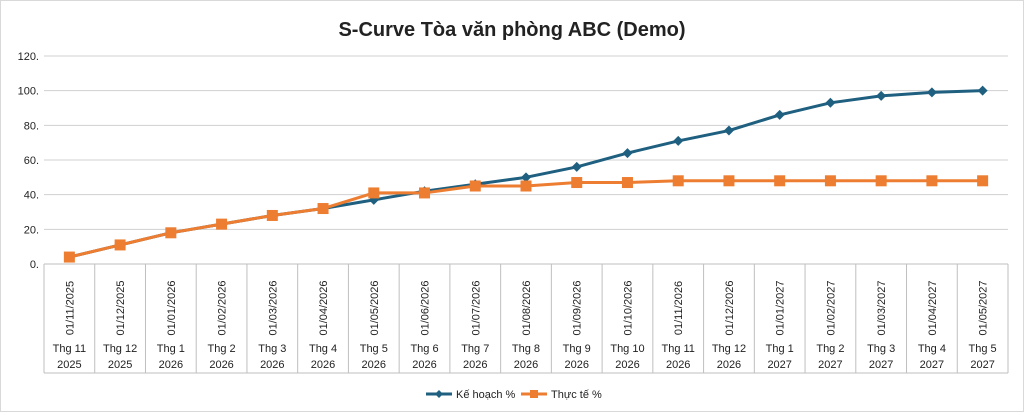 This screenshot has width=1024, height=416. What do you see at coordinates (375, 307) in the screenshot?
I see `x-date-label: 01/05/2026` at bounding box center [375, 307].